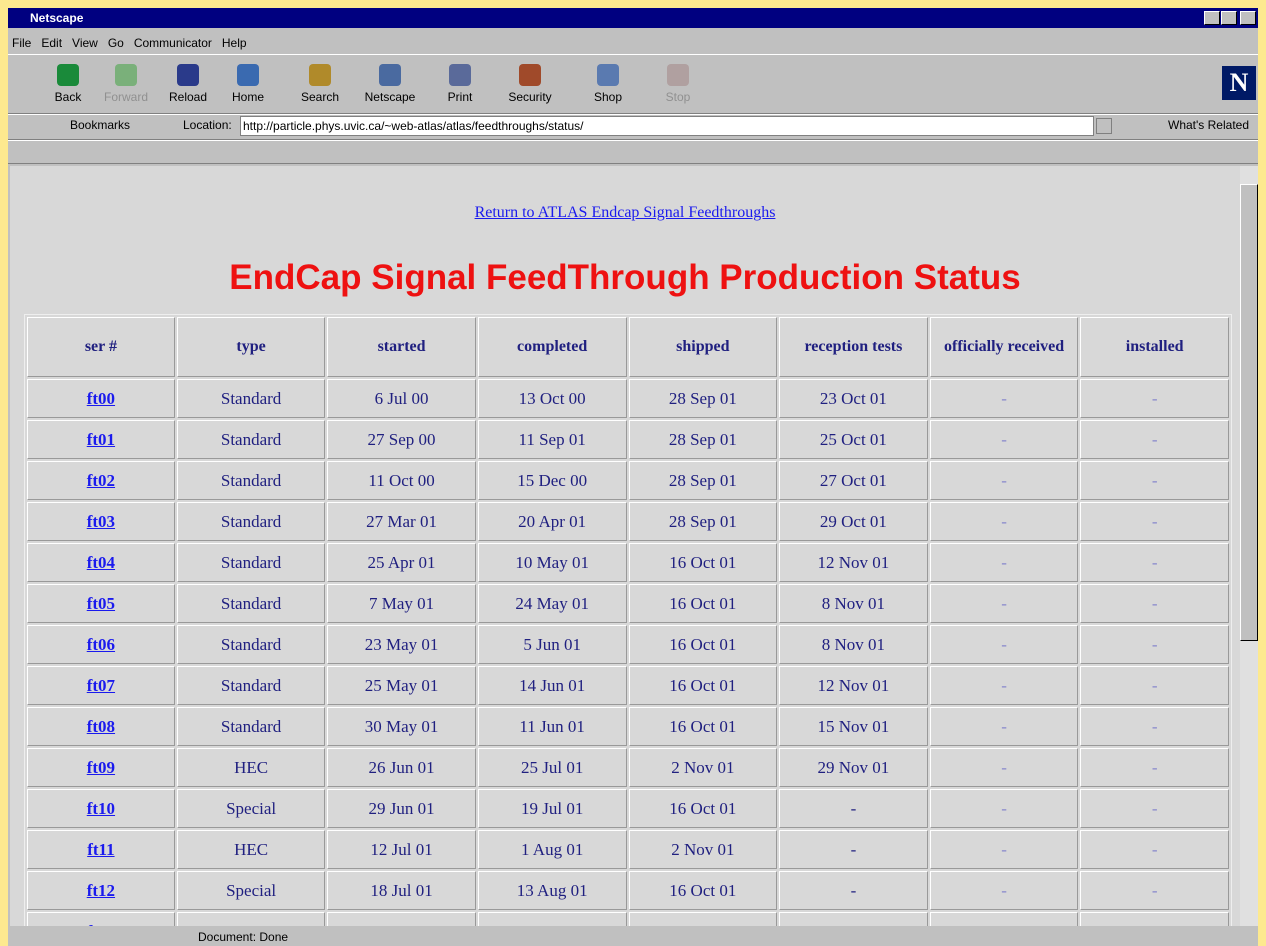 The height and width of the screenshot is (946, 1266). Describe the element at coordinates (101, 398) in the screenshot. I see `serial-link: ft00` at that location.